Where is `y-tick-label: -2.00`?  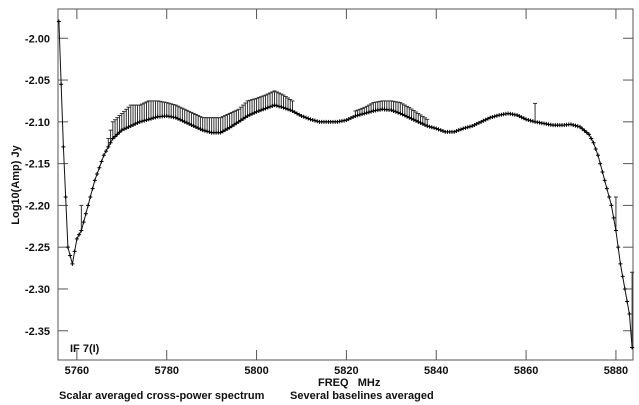
y-tick-label: -2.00 is located at coordinates (37, 39).